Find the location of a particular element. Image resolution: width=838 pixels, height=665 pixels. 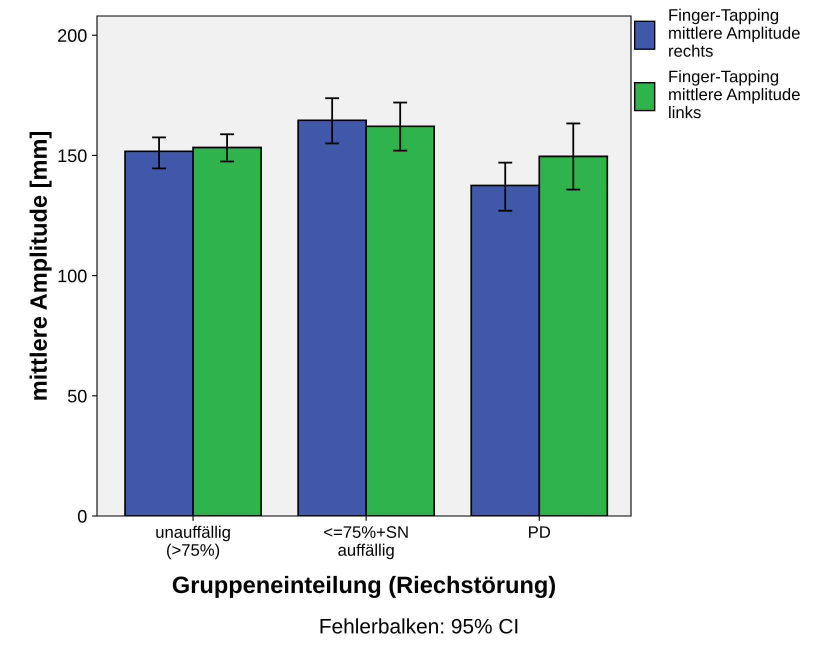

x-tick-label: PD is located at coordinates (539, 532).